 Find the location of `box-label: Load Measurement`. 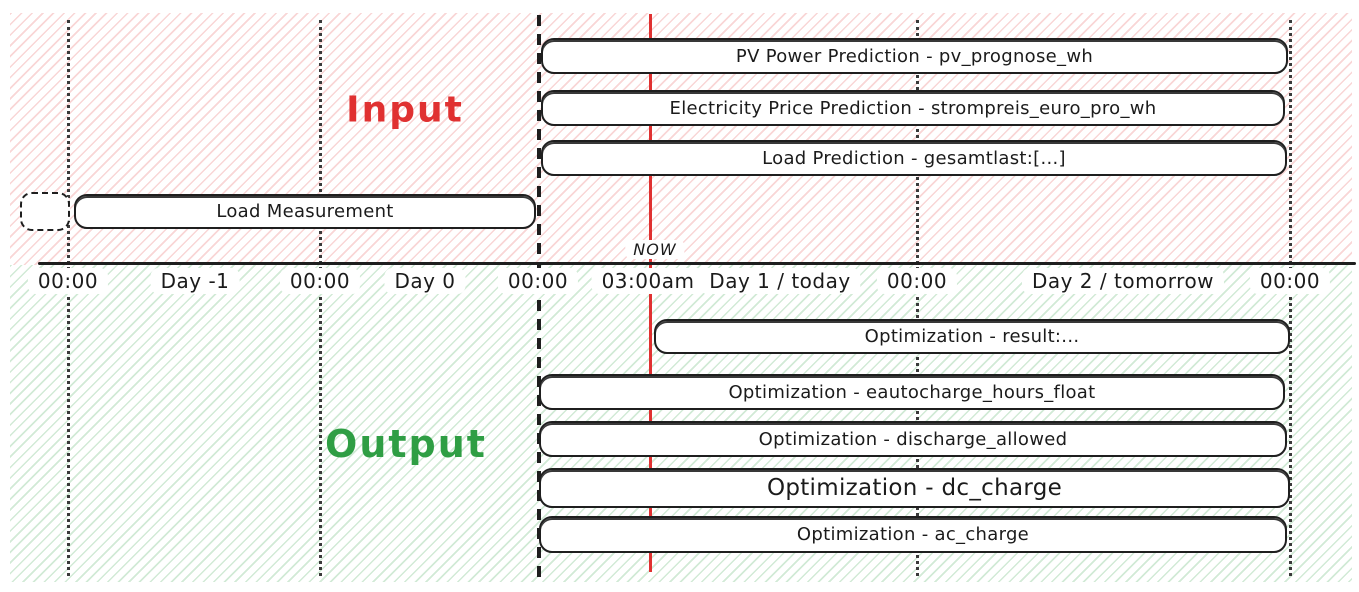

box-label: Load Measurement is located at coordinates (305, 211).